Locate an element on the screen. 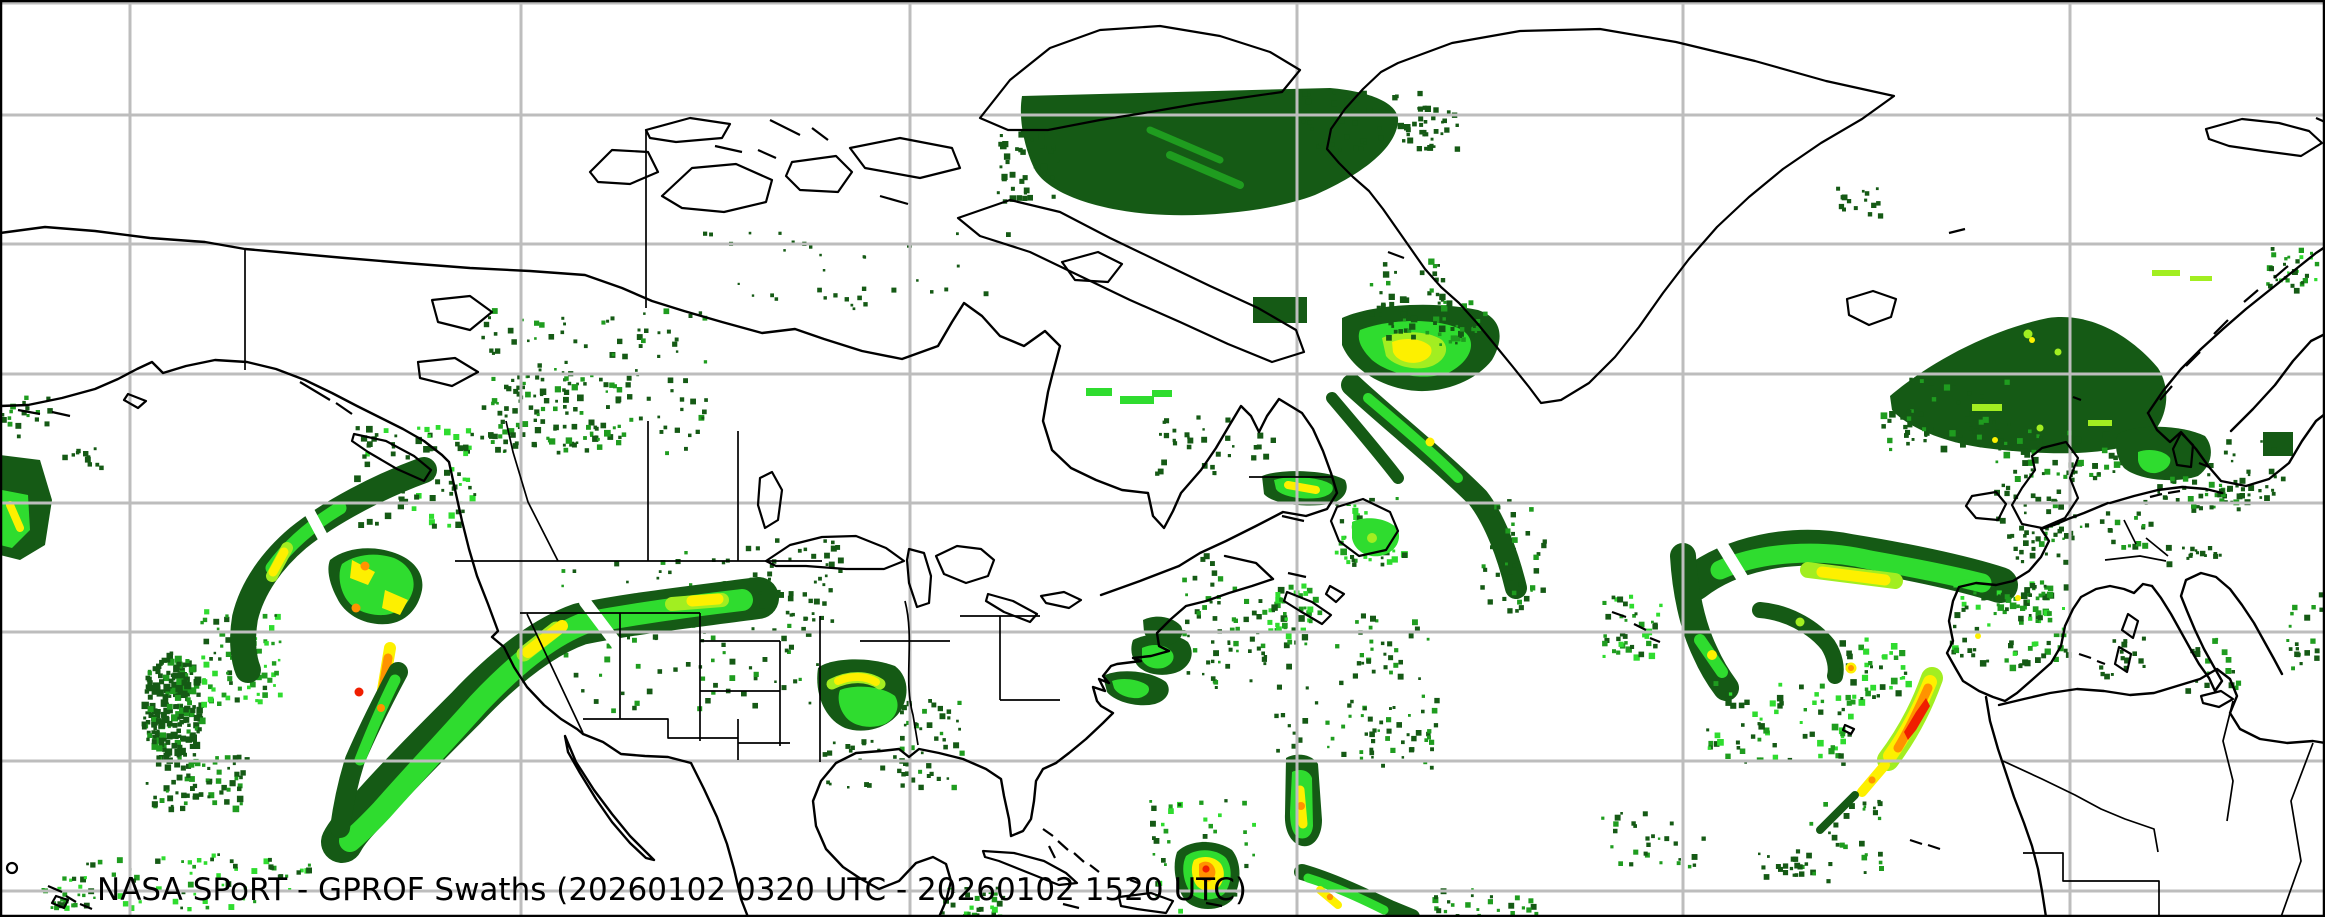  africa-borders is located at coordinates (2158, 808).